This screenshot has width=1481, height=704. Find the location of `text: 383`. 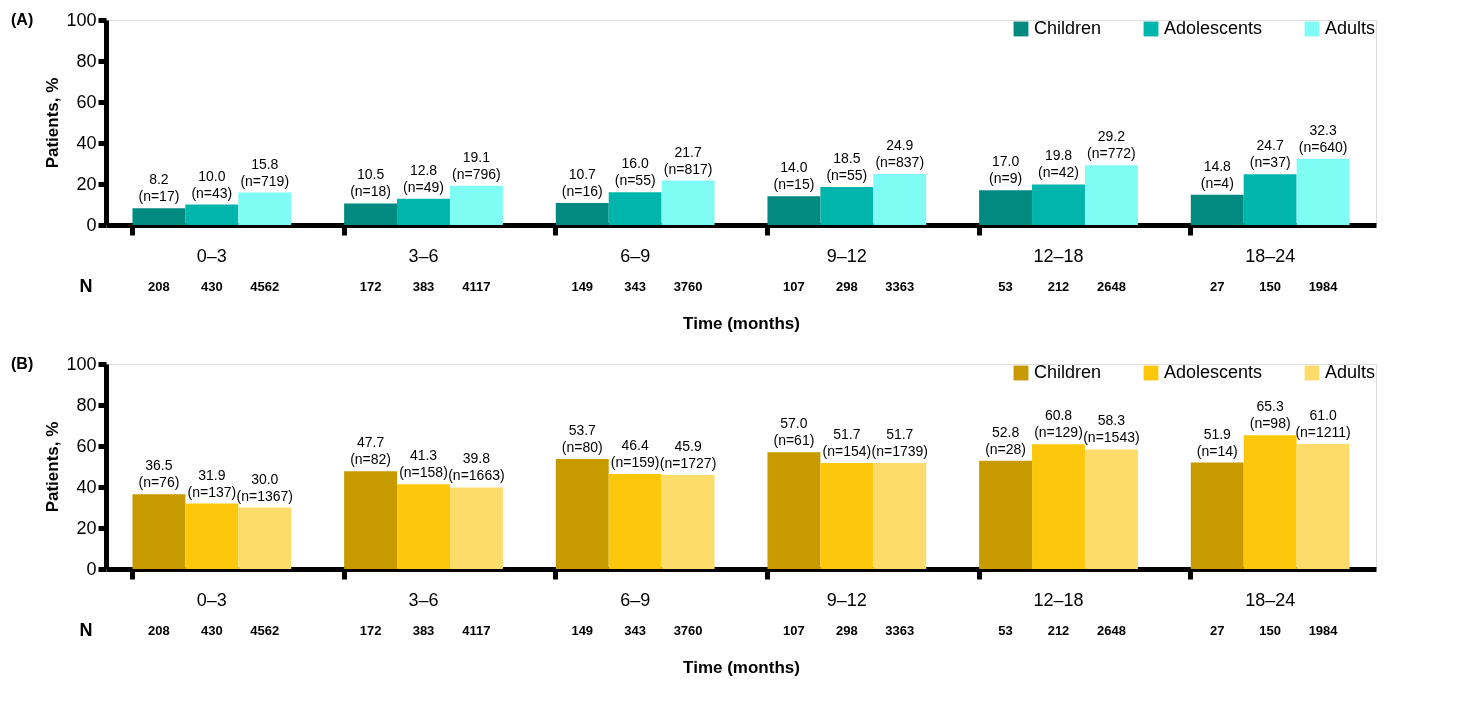

text: 383 is located at coordinates (423, 286).